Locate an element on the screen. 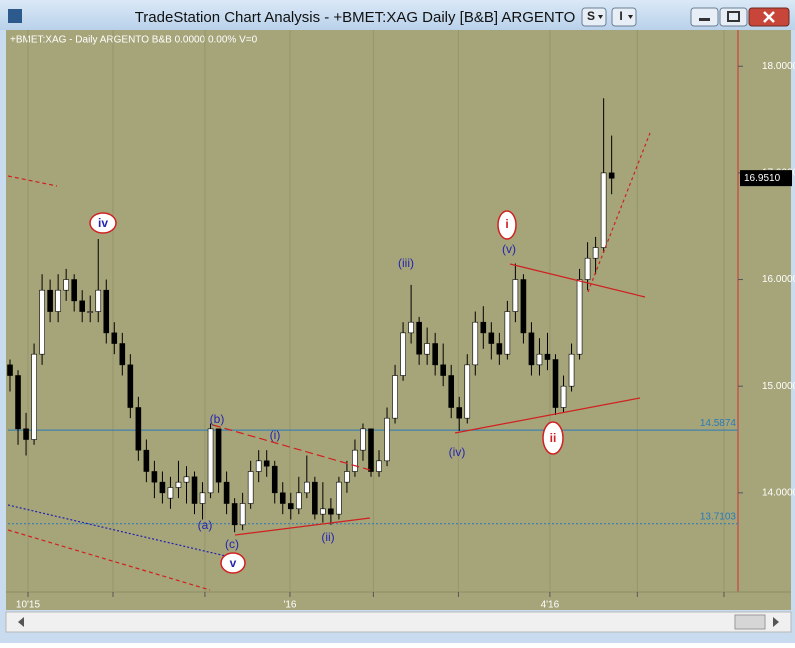 The width and height of the screenshot is (795, 648). scroll-right is located at coordinates (776, 622).